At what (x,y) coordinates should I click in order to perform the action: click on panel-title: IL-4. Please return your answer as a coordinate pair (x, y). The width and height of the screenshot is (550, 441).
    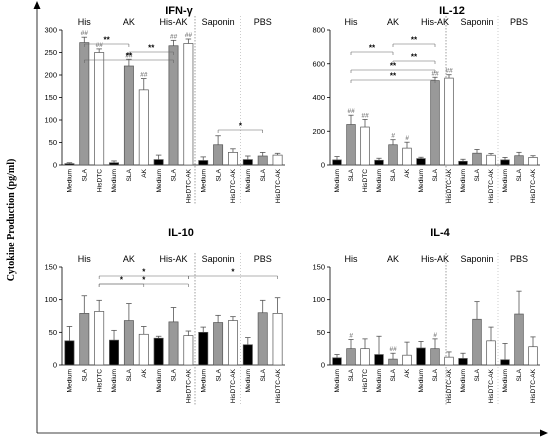
    Looking at the image, I should click on (440, 233).